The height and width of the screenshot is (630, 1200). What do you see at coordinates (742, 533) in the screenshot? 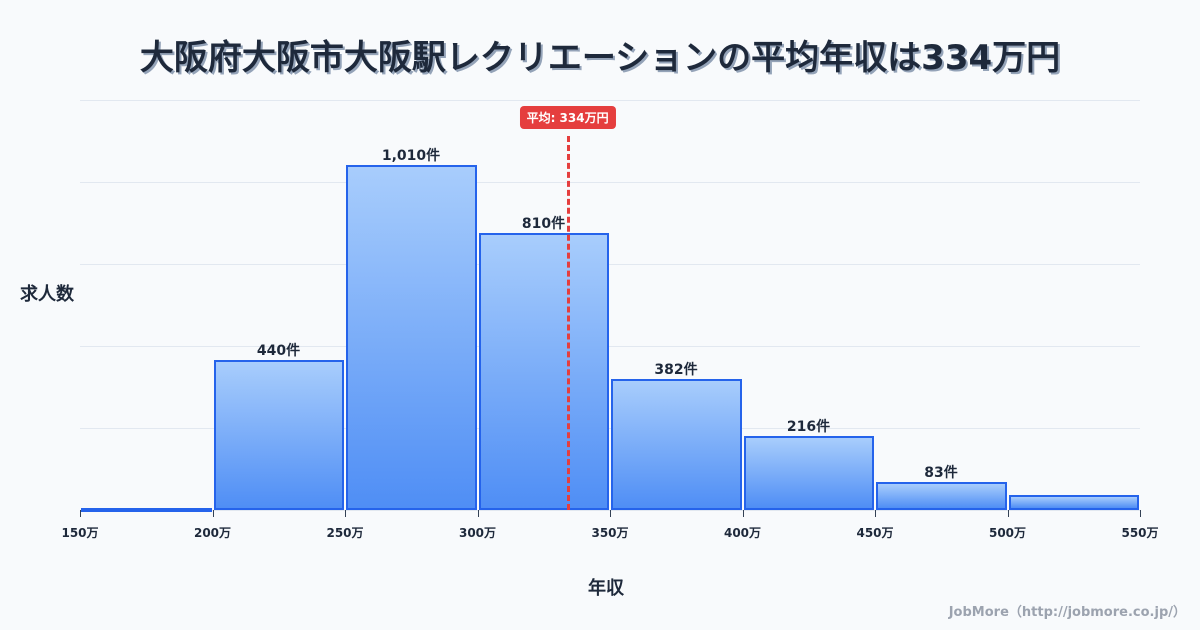
I see `x-tick-label: 400万` at bounding box center [742, 533].